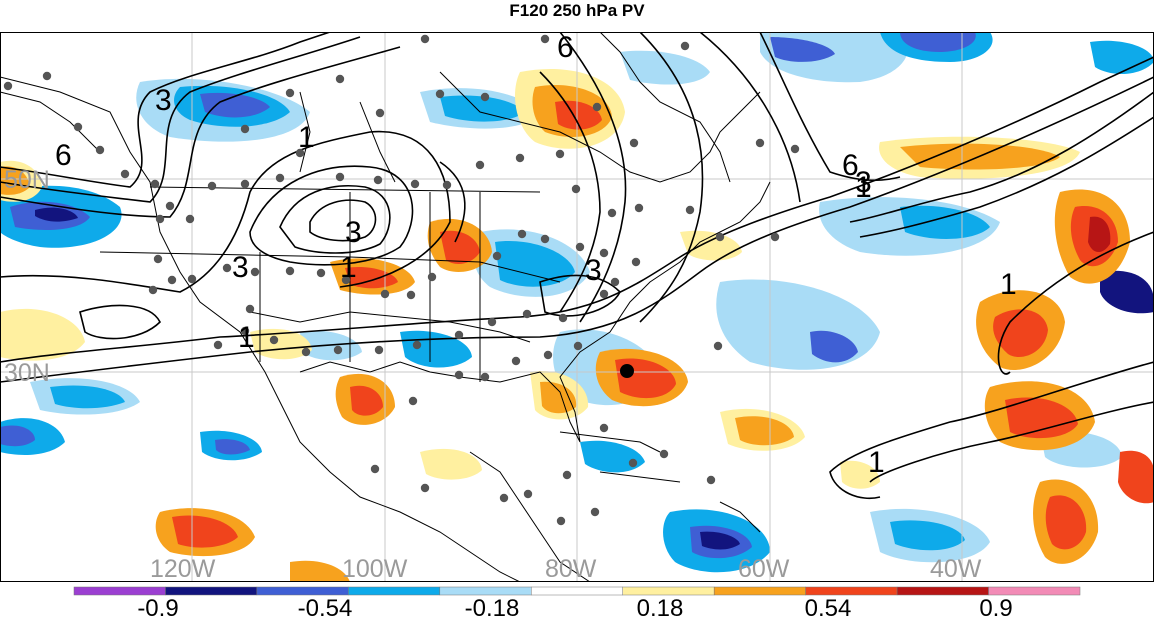 The image size is (1154, 619). Describe the element at coordinates (27, 373) in the screenshot. I see `lat-label-30n: 30N` at that location.